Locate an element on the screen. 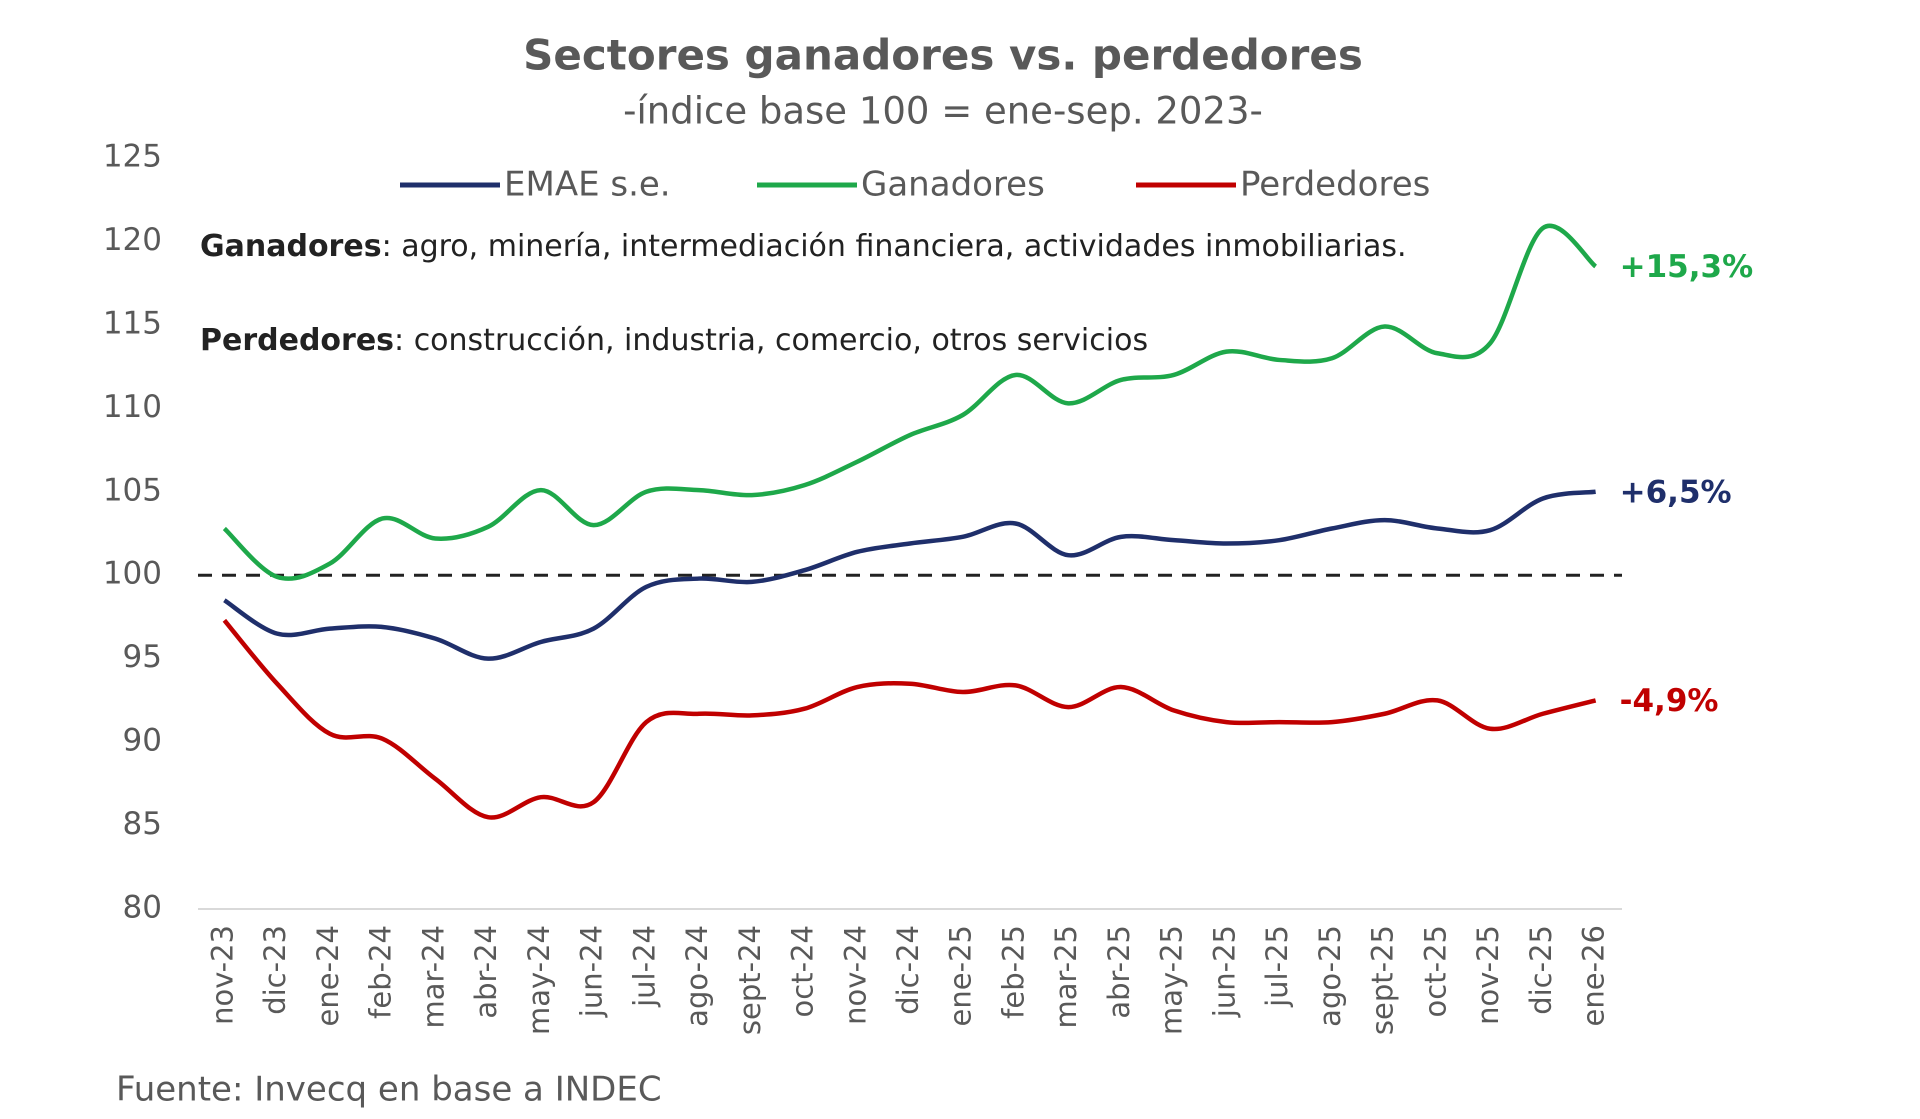 The width and height of the screenshot is (1920, 1119). y-tick-label: 120 is located at coordinates (132, 240).